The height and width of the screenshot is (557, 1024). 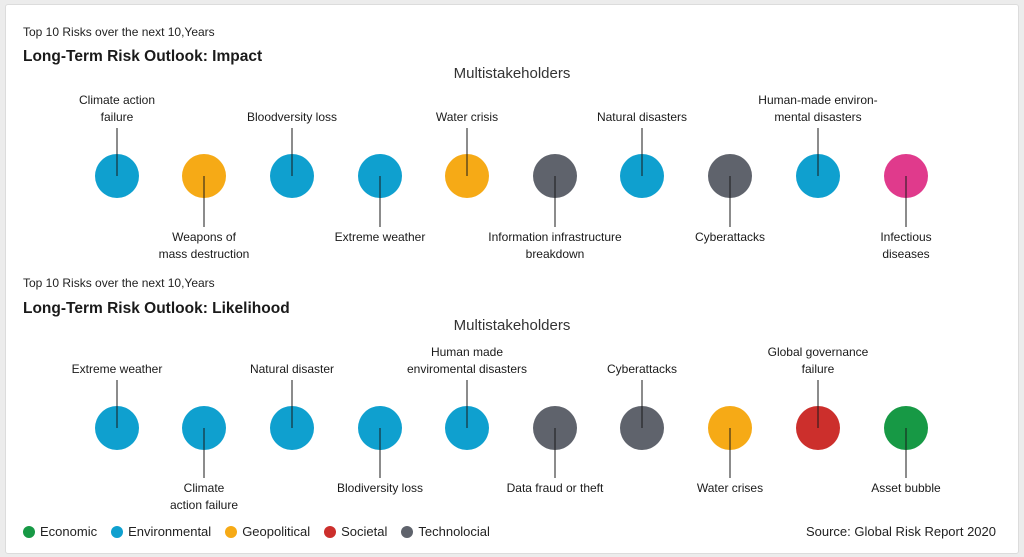 What do you see at coordinates (380, 488) in the screenshot?
I see `risk-label: Blodiversity loss` at bounding box center [380, 488].